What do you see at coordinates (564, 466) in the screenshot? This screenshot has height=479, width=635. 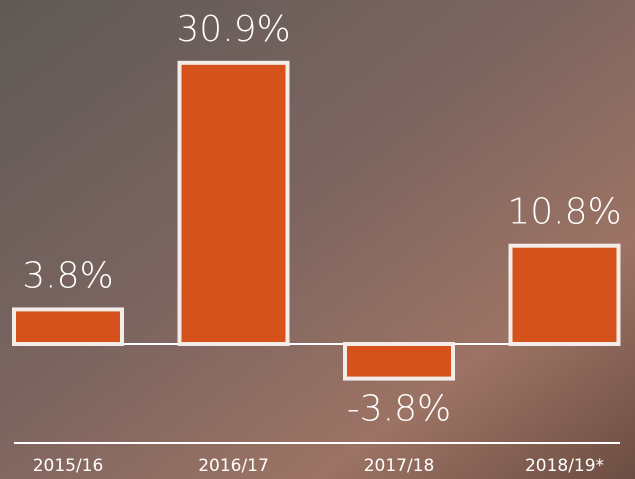 I see `category-label: 2018/19*` at bounding box center [564, 466].